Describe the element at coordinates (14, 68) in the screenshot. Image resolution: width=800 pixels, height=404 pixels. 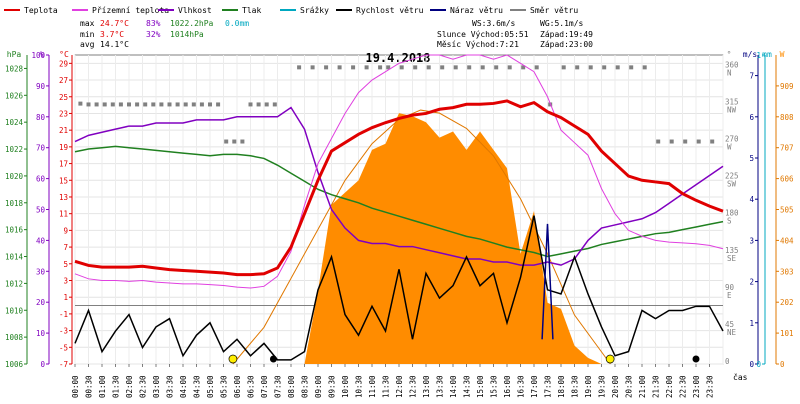
I see `press-axis-tick-label: 1028` at that location.